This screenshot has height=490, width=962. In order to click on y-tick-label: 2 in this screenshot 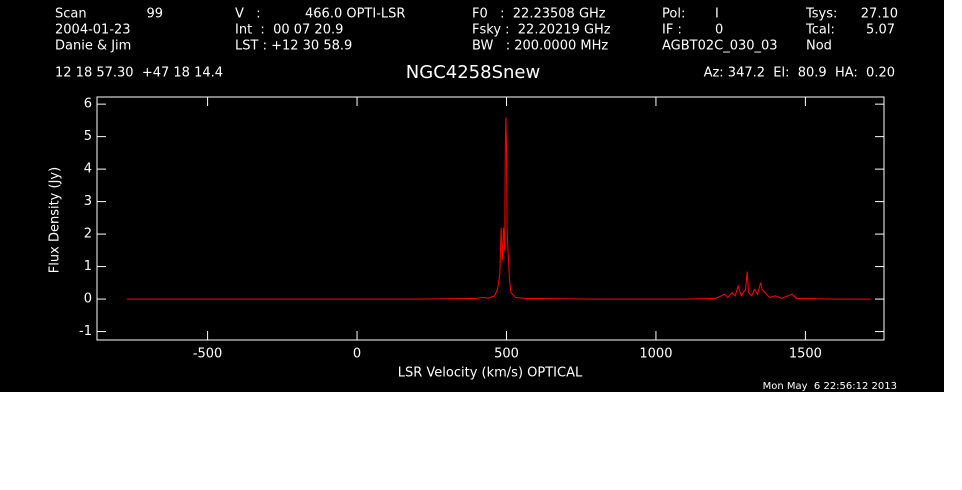, I will do `click(88, 234)`.